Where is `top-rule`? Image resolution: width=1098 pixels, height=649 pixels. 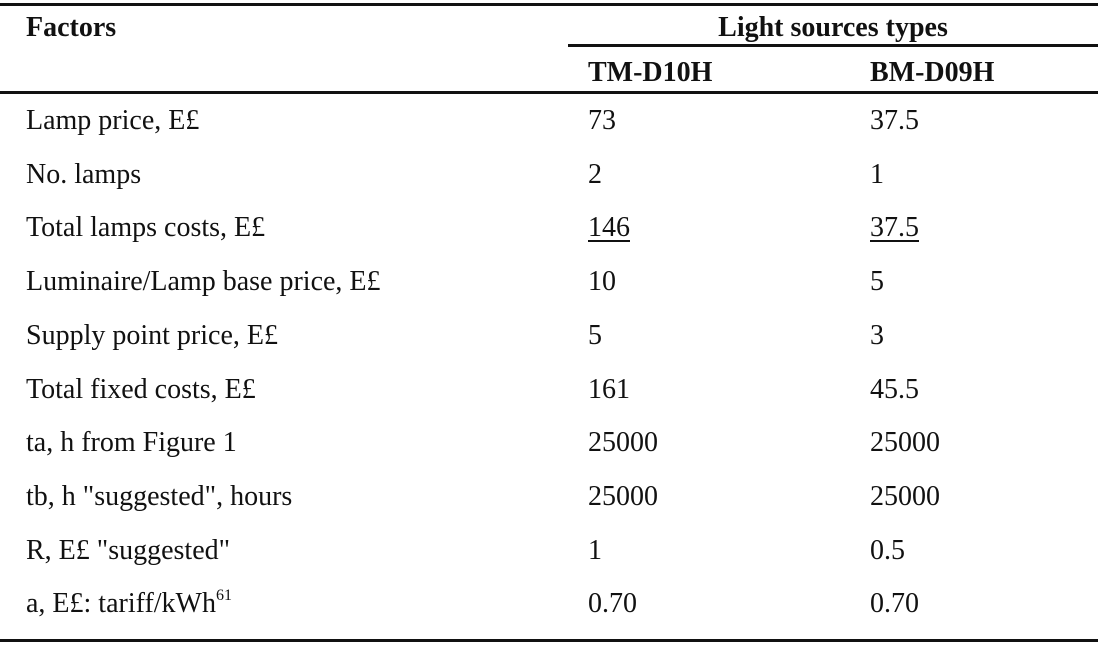 top-rule is located at coordinates (549, 4).